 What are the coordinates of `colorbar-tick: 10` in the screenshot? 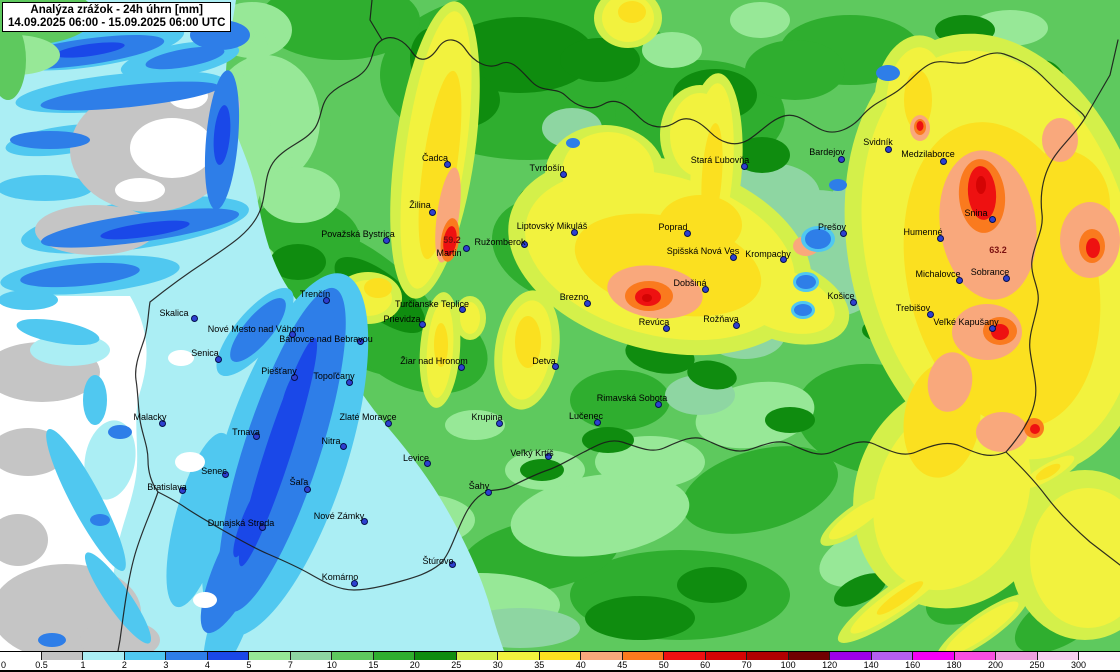 It's located at (331, 665).